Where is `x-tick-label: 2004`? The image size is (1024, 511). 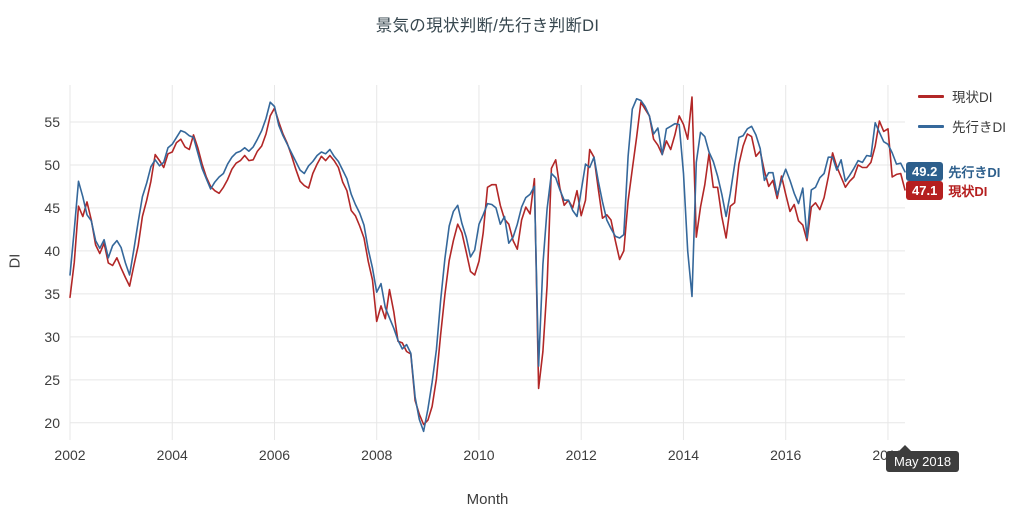
x-tick-label: 2004 is located at coordinates (172, 455).